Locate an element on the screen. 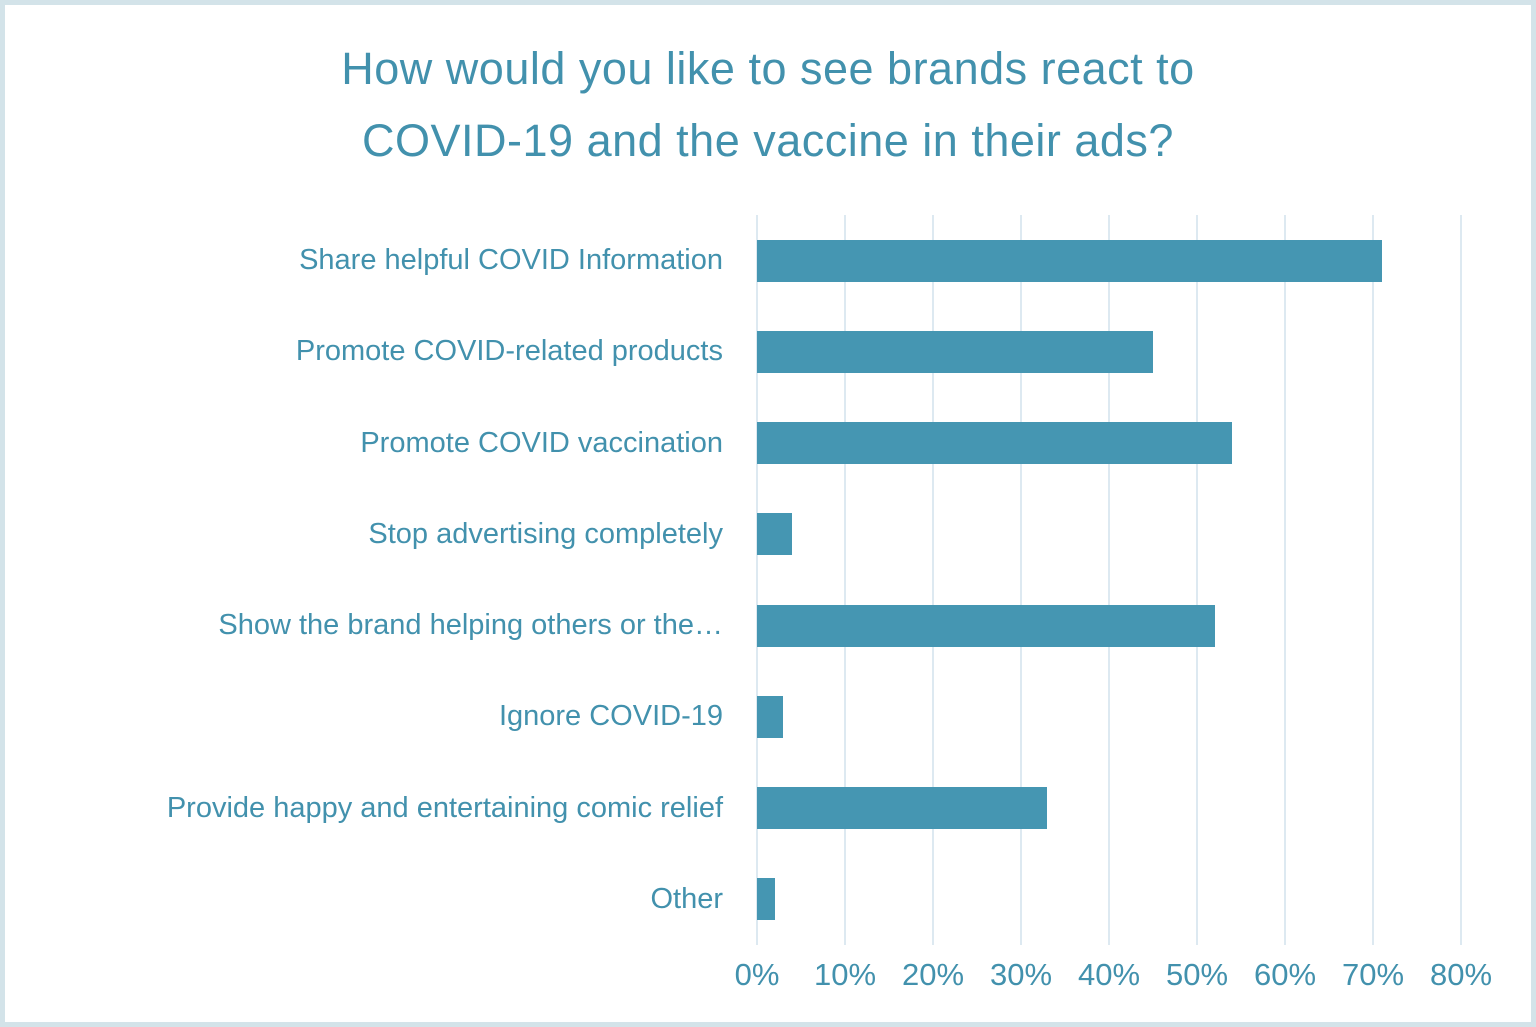 This screenshot has height=1027, width=1536. bar-row: Share helpful COVID Information is located at coordinates (768, 260).